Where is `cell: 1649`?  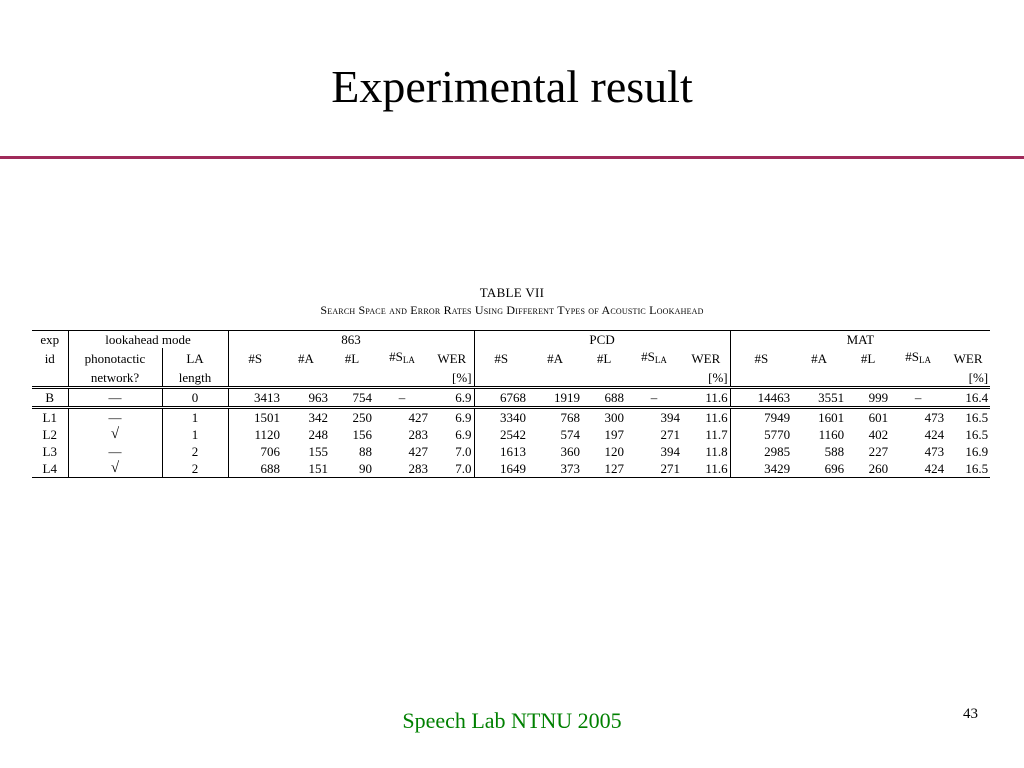 cell: 1649 is located at coordinates (501, 469).